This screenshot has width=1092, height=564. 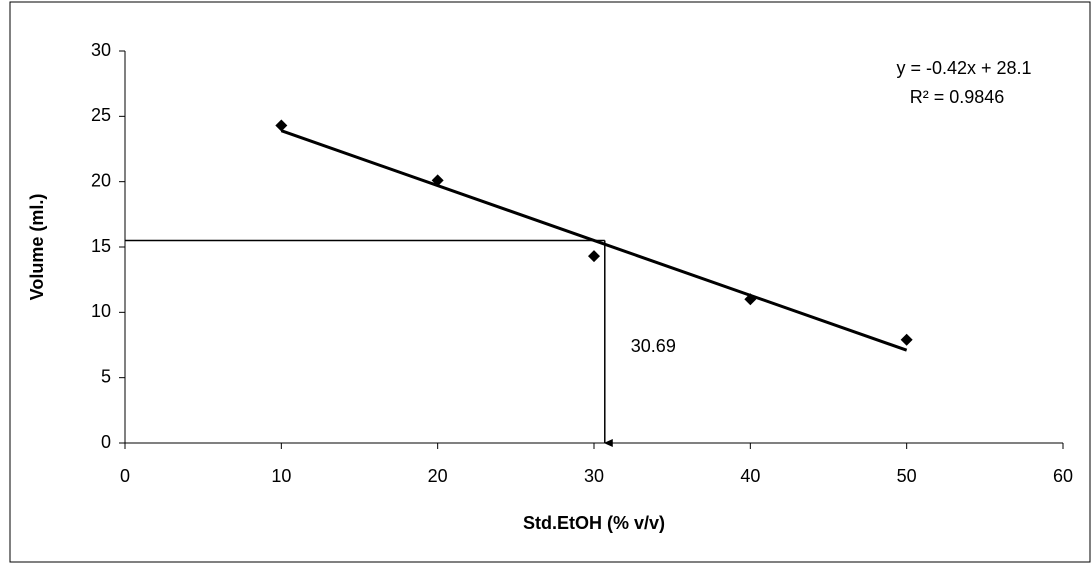 I want to click on x-tick-label: 60, so click(x=1063, y=476).